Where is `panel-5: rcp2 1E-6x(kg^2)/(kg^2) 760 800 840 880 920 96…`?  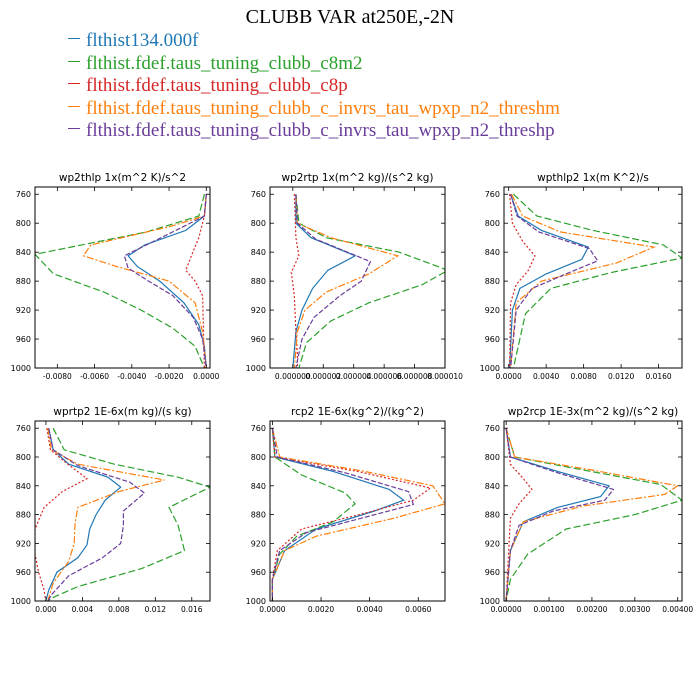
panel-5: rcp2 1E-6x(kg^2)/(kg^2) 760 800 840 880 920 96… is located at coordinates (346, 510).